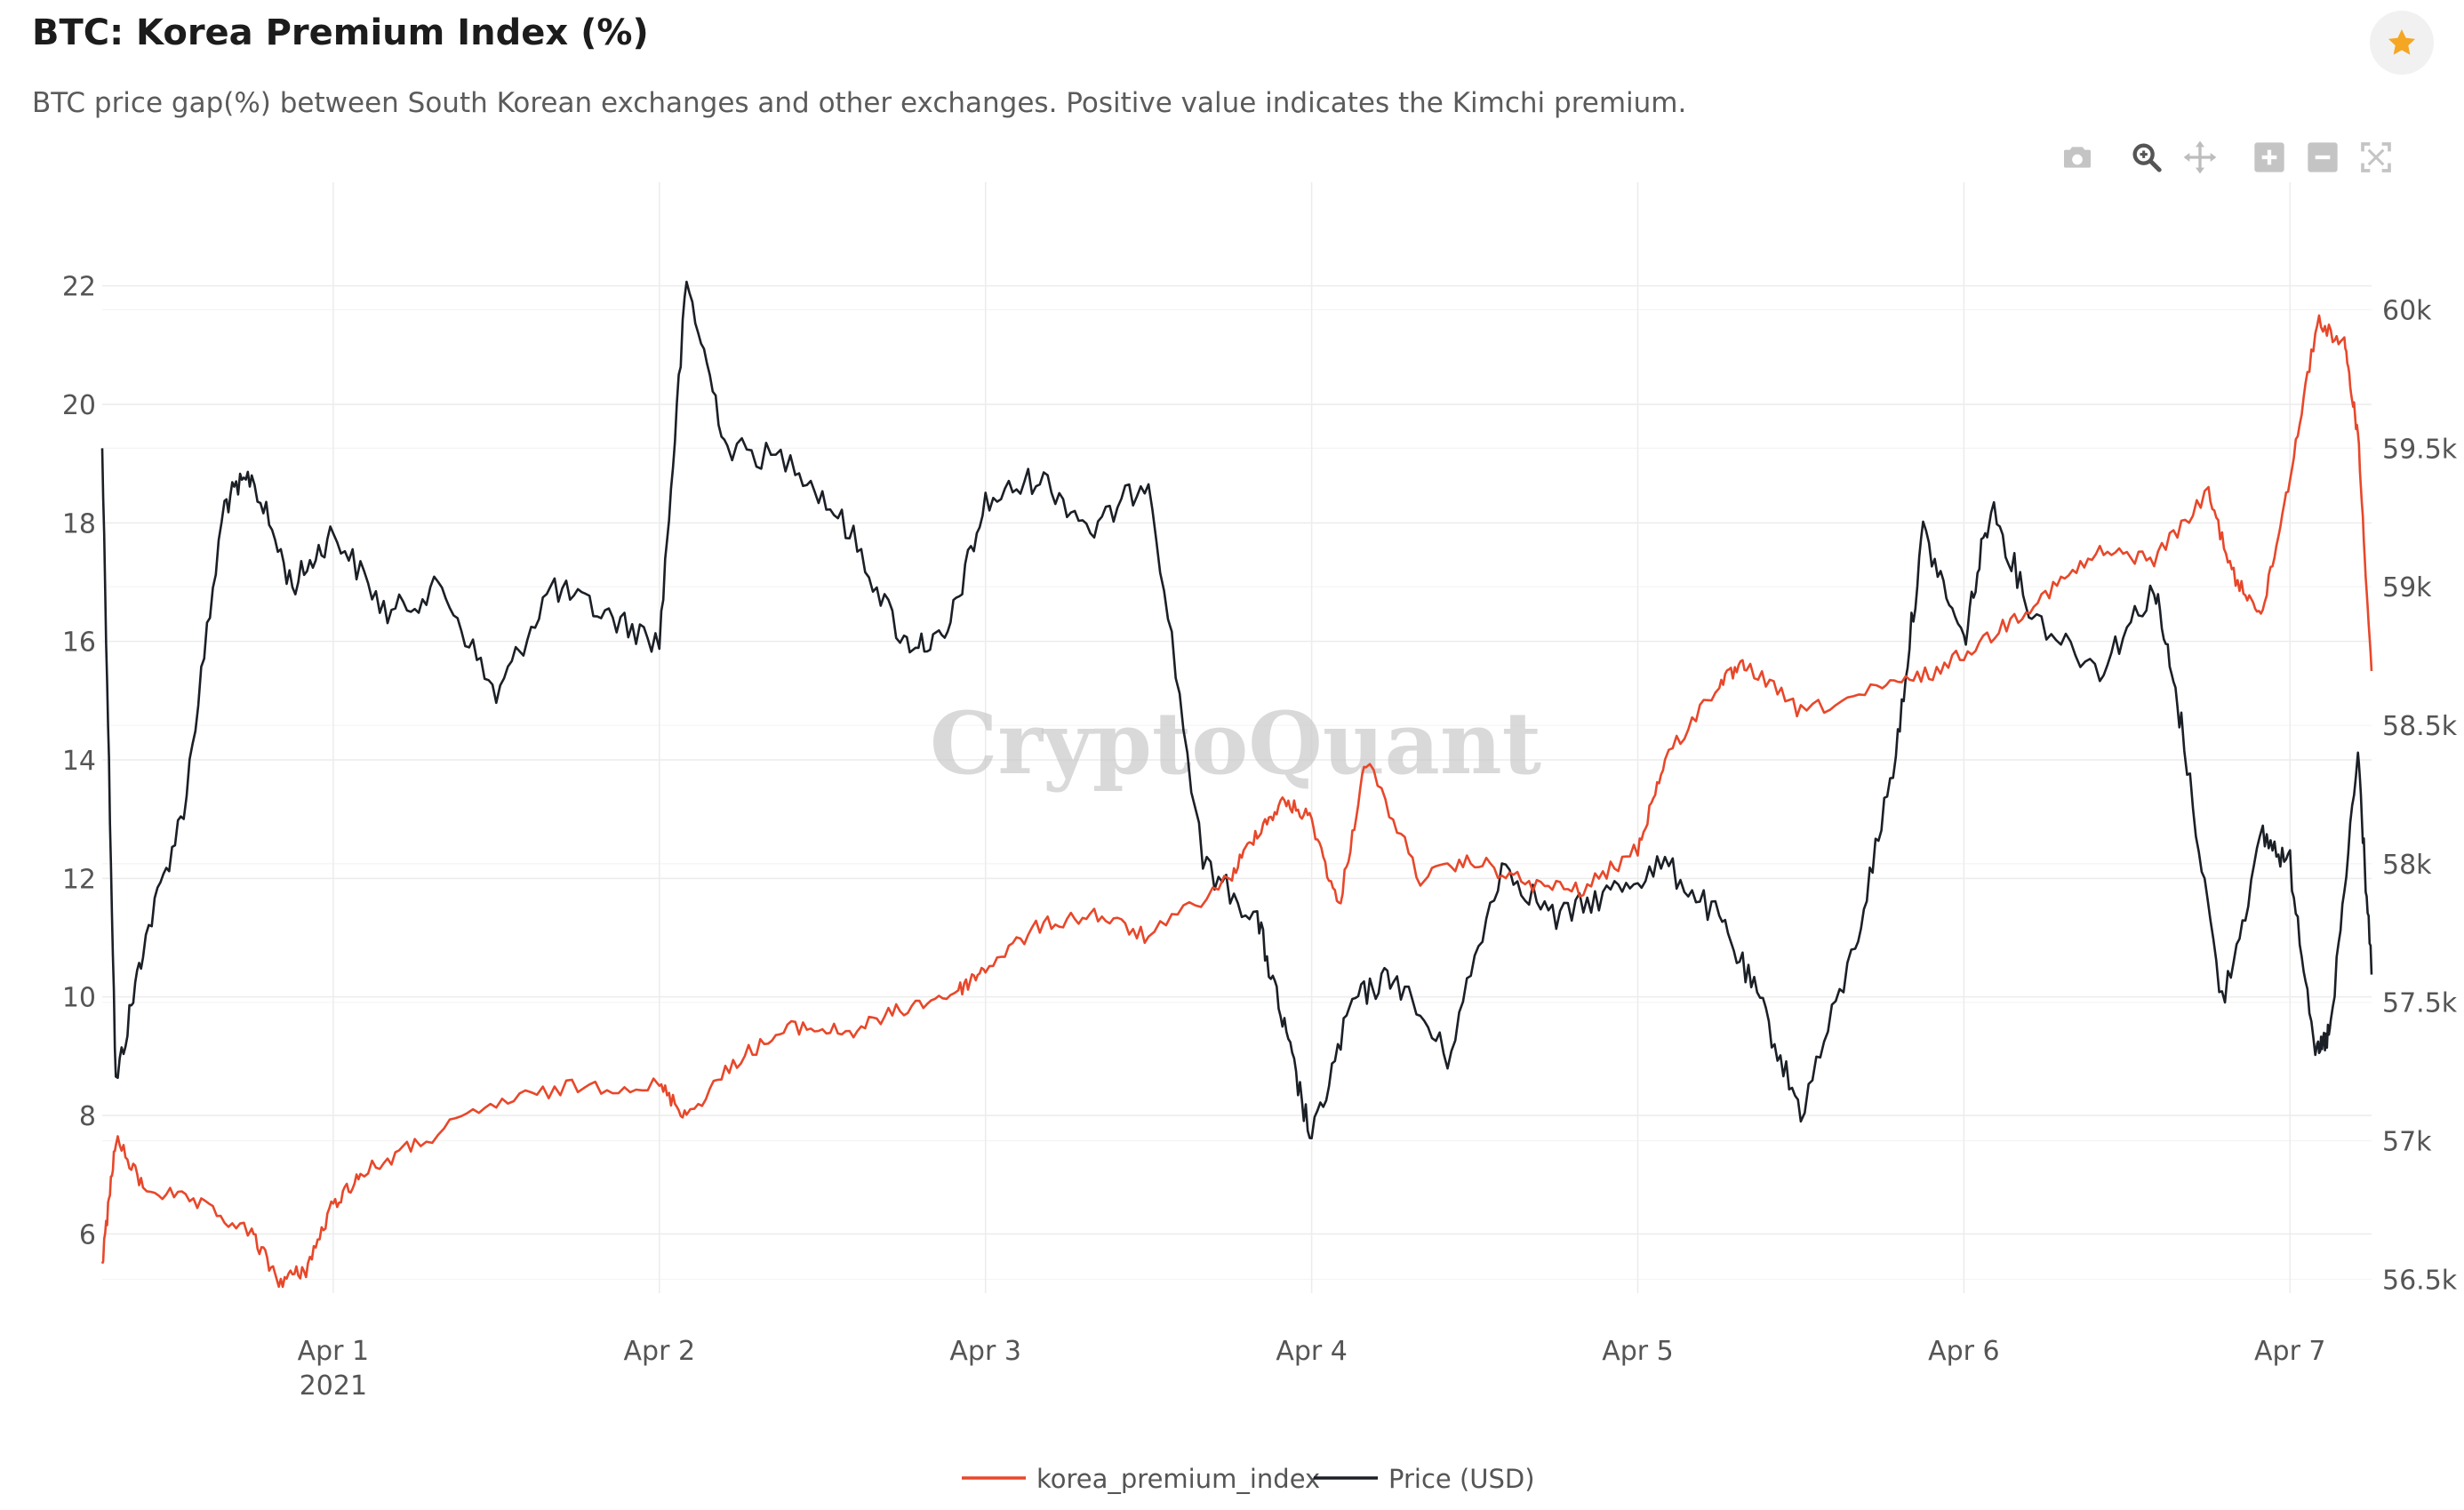 This screenshot has height=1510, width=2464. I want to click on y-right-tick-label: 58k, so click(2407, 865).